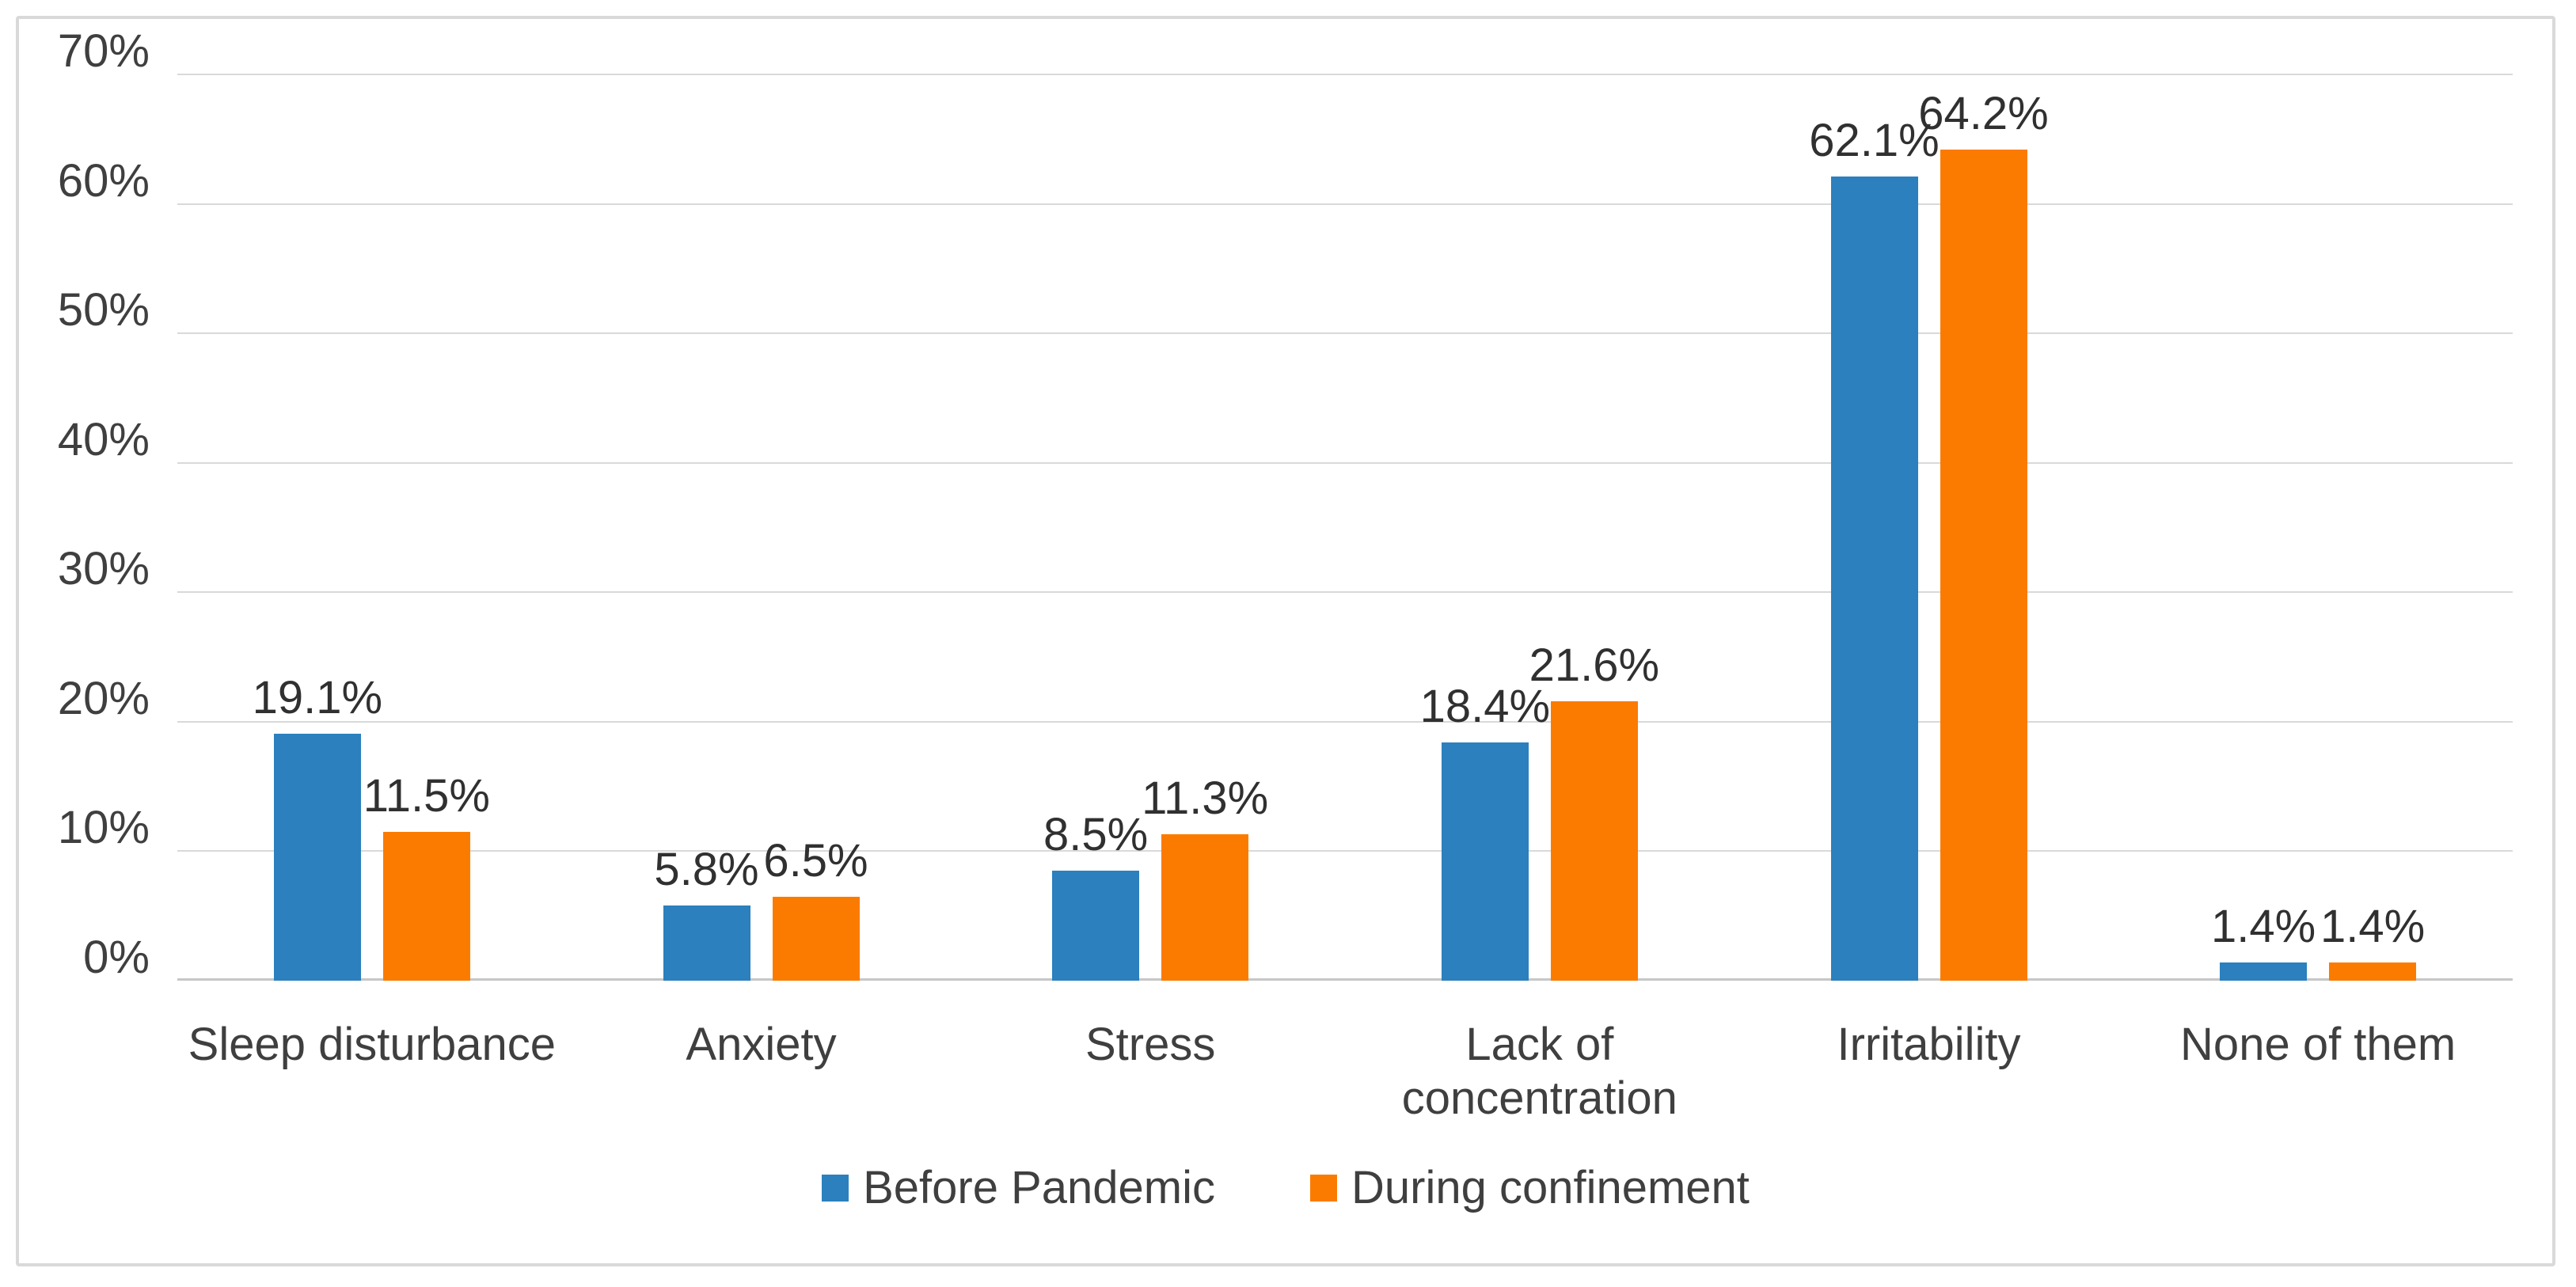 The width and height of the screenshot is (2576, 1287). Describe the element at coordinates (103, 310) in the screenshot. I see `y-axis-tick-label: 50%` at that location.